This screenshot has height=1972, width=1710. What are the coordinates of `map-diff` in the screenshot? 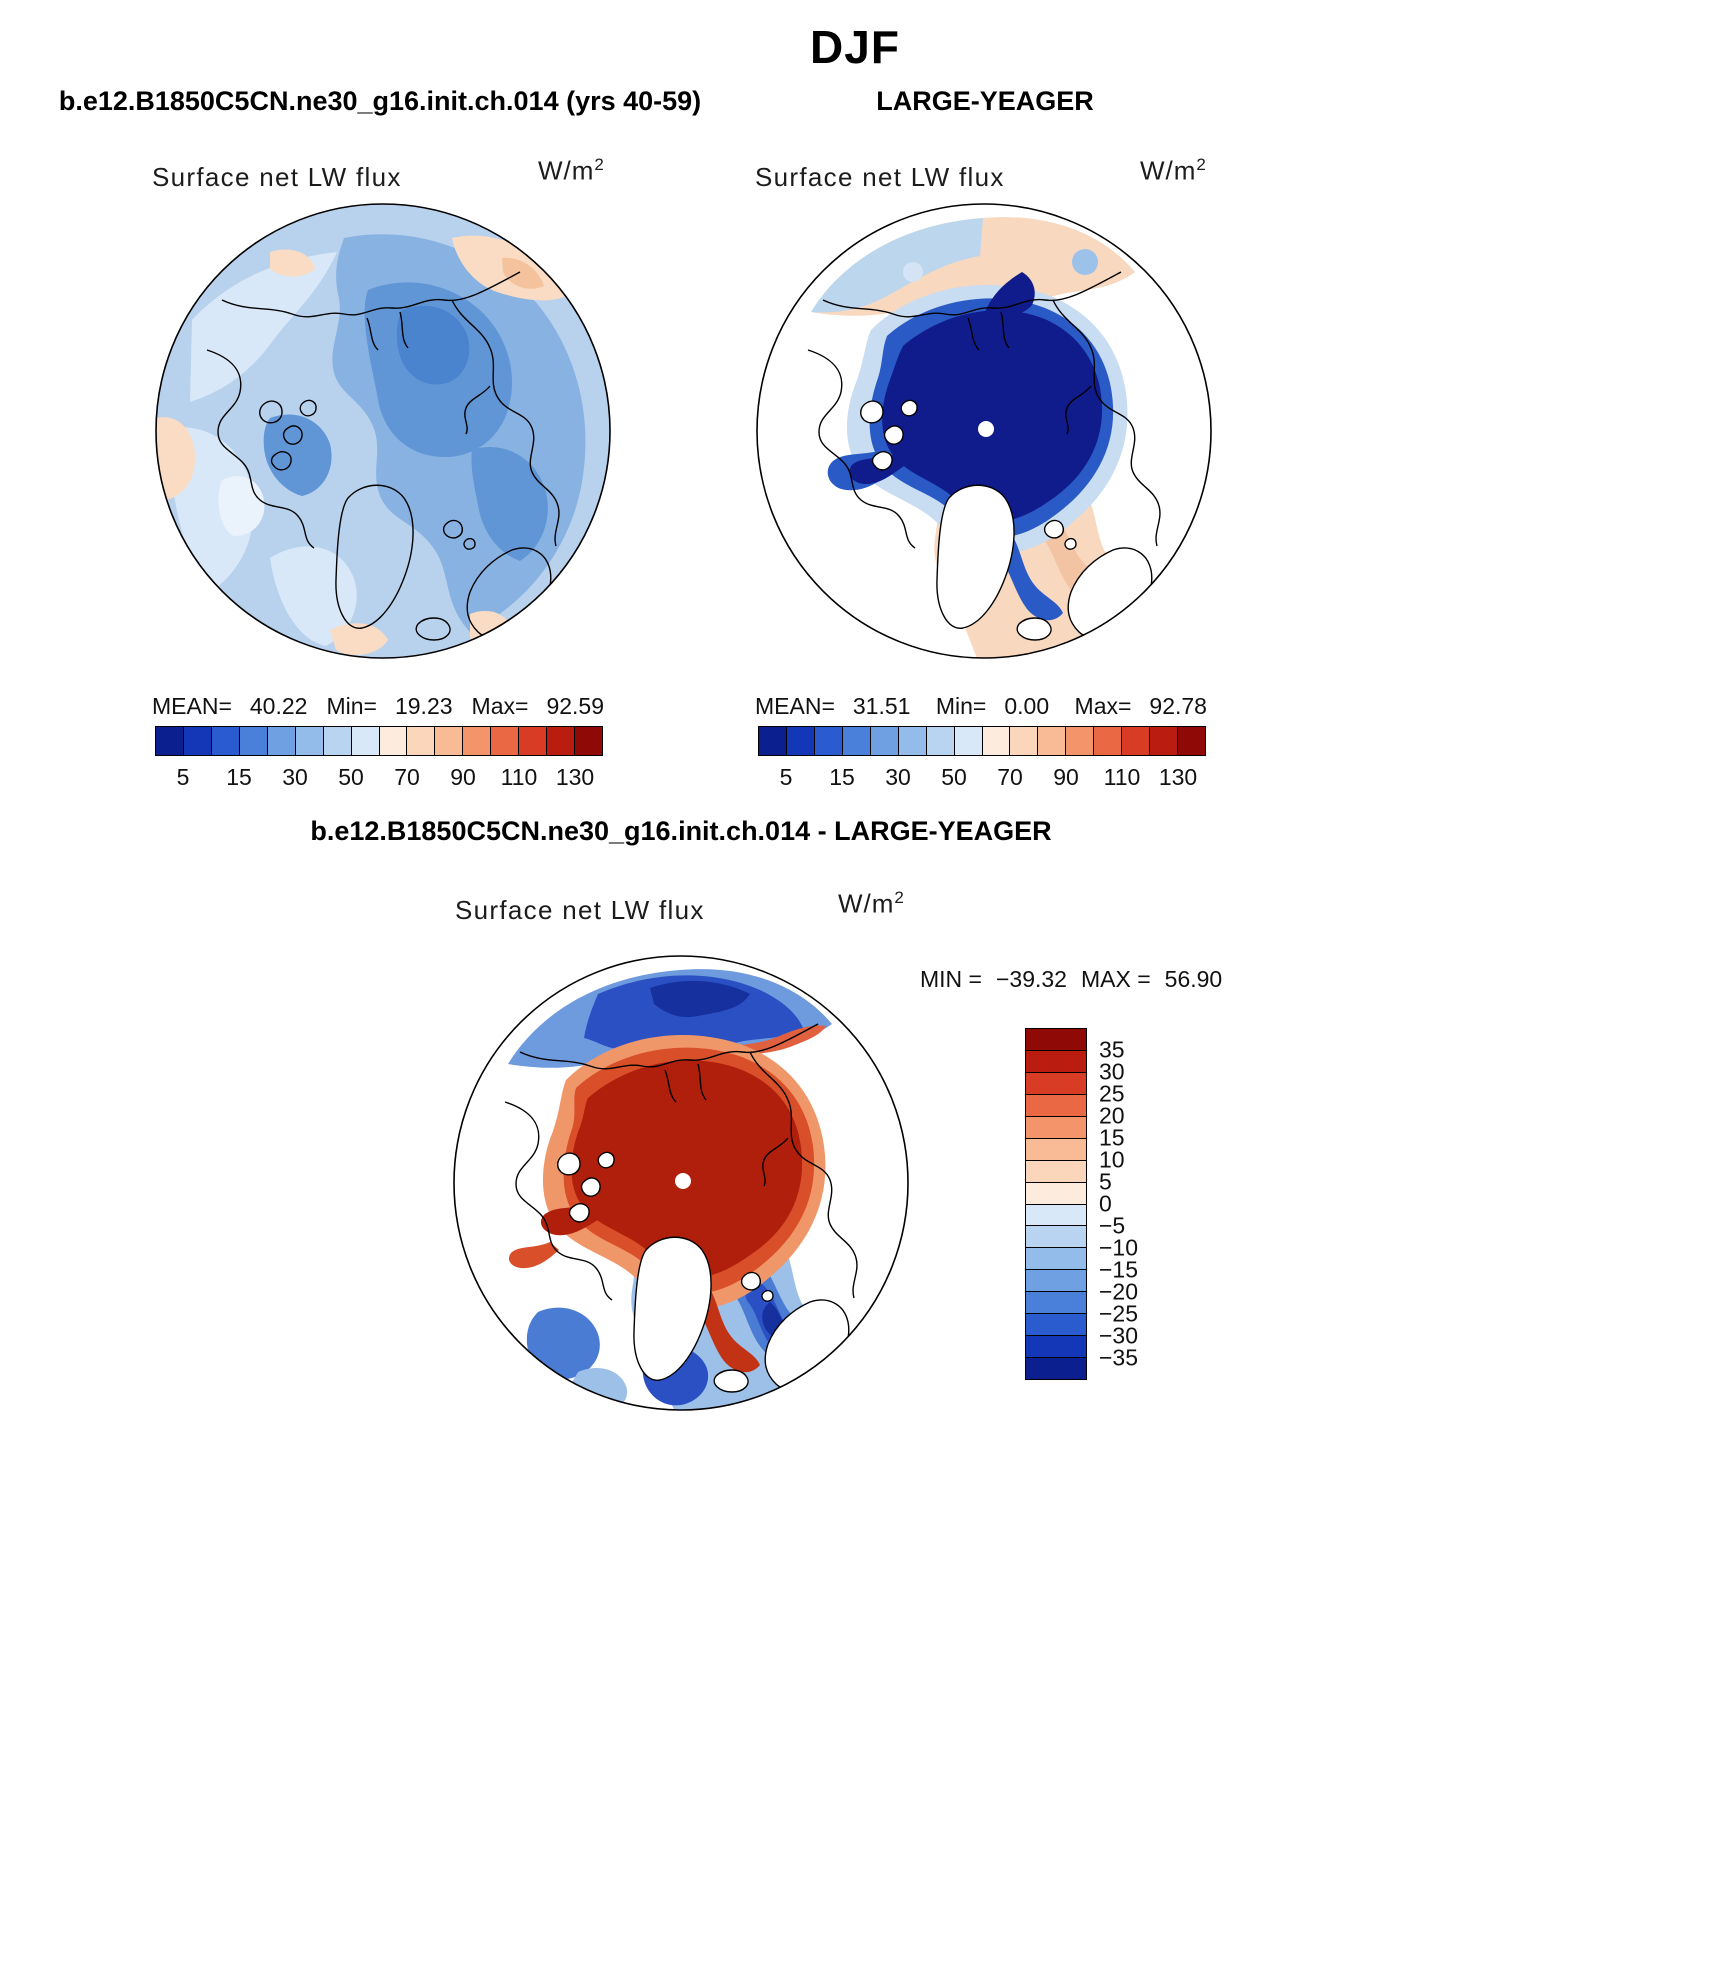 It's located at (681, 1183).